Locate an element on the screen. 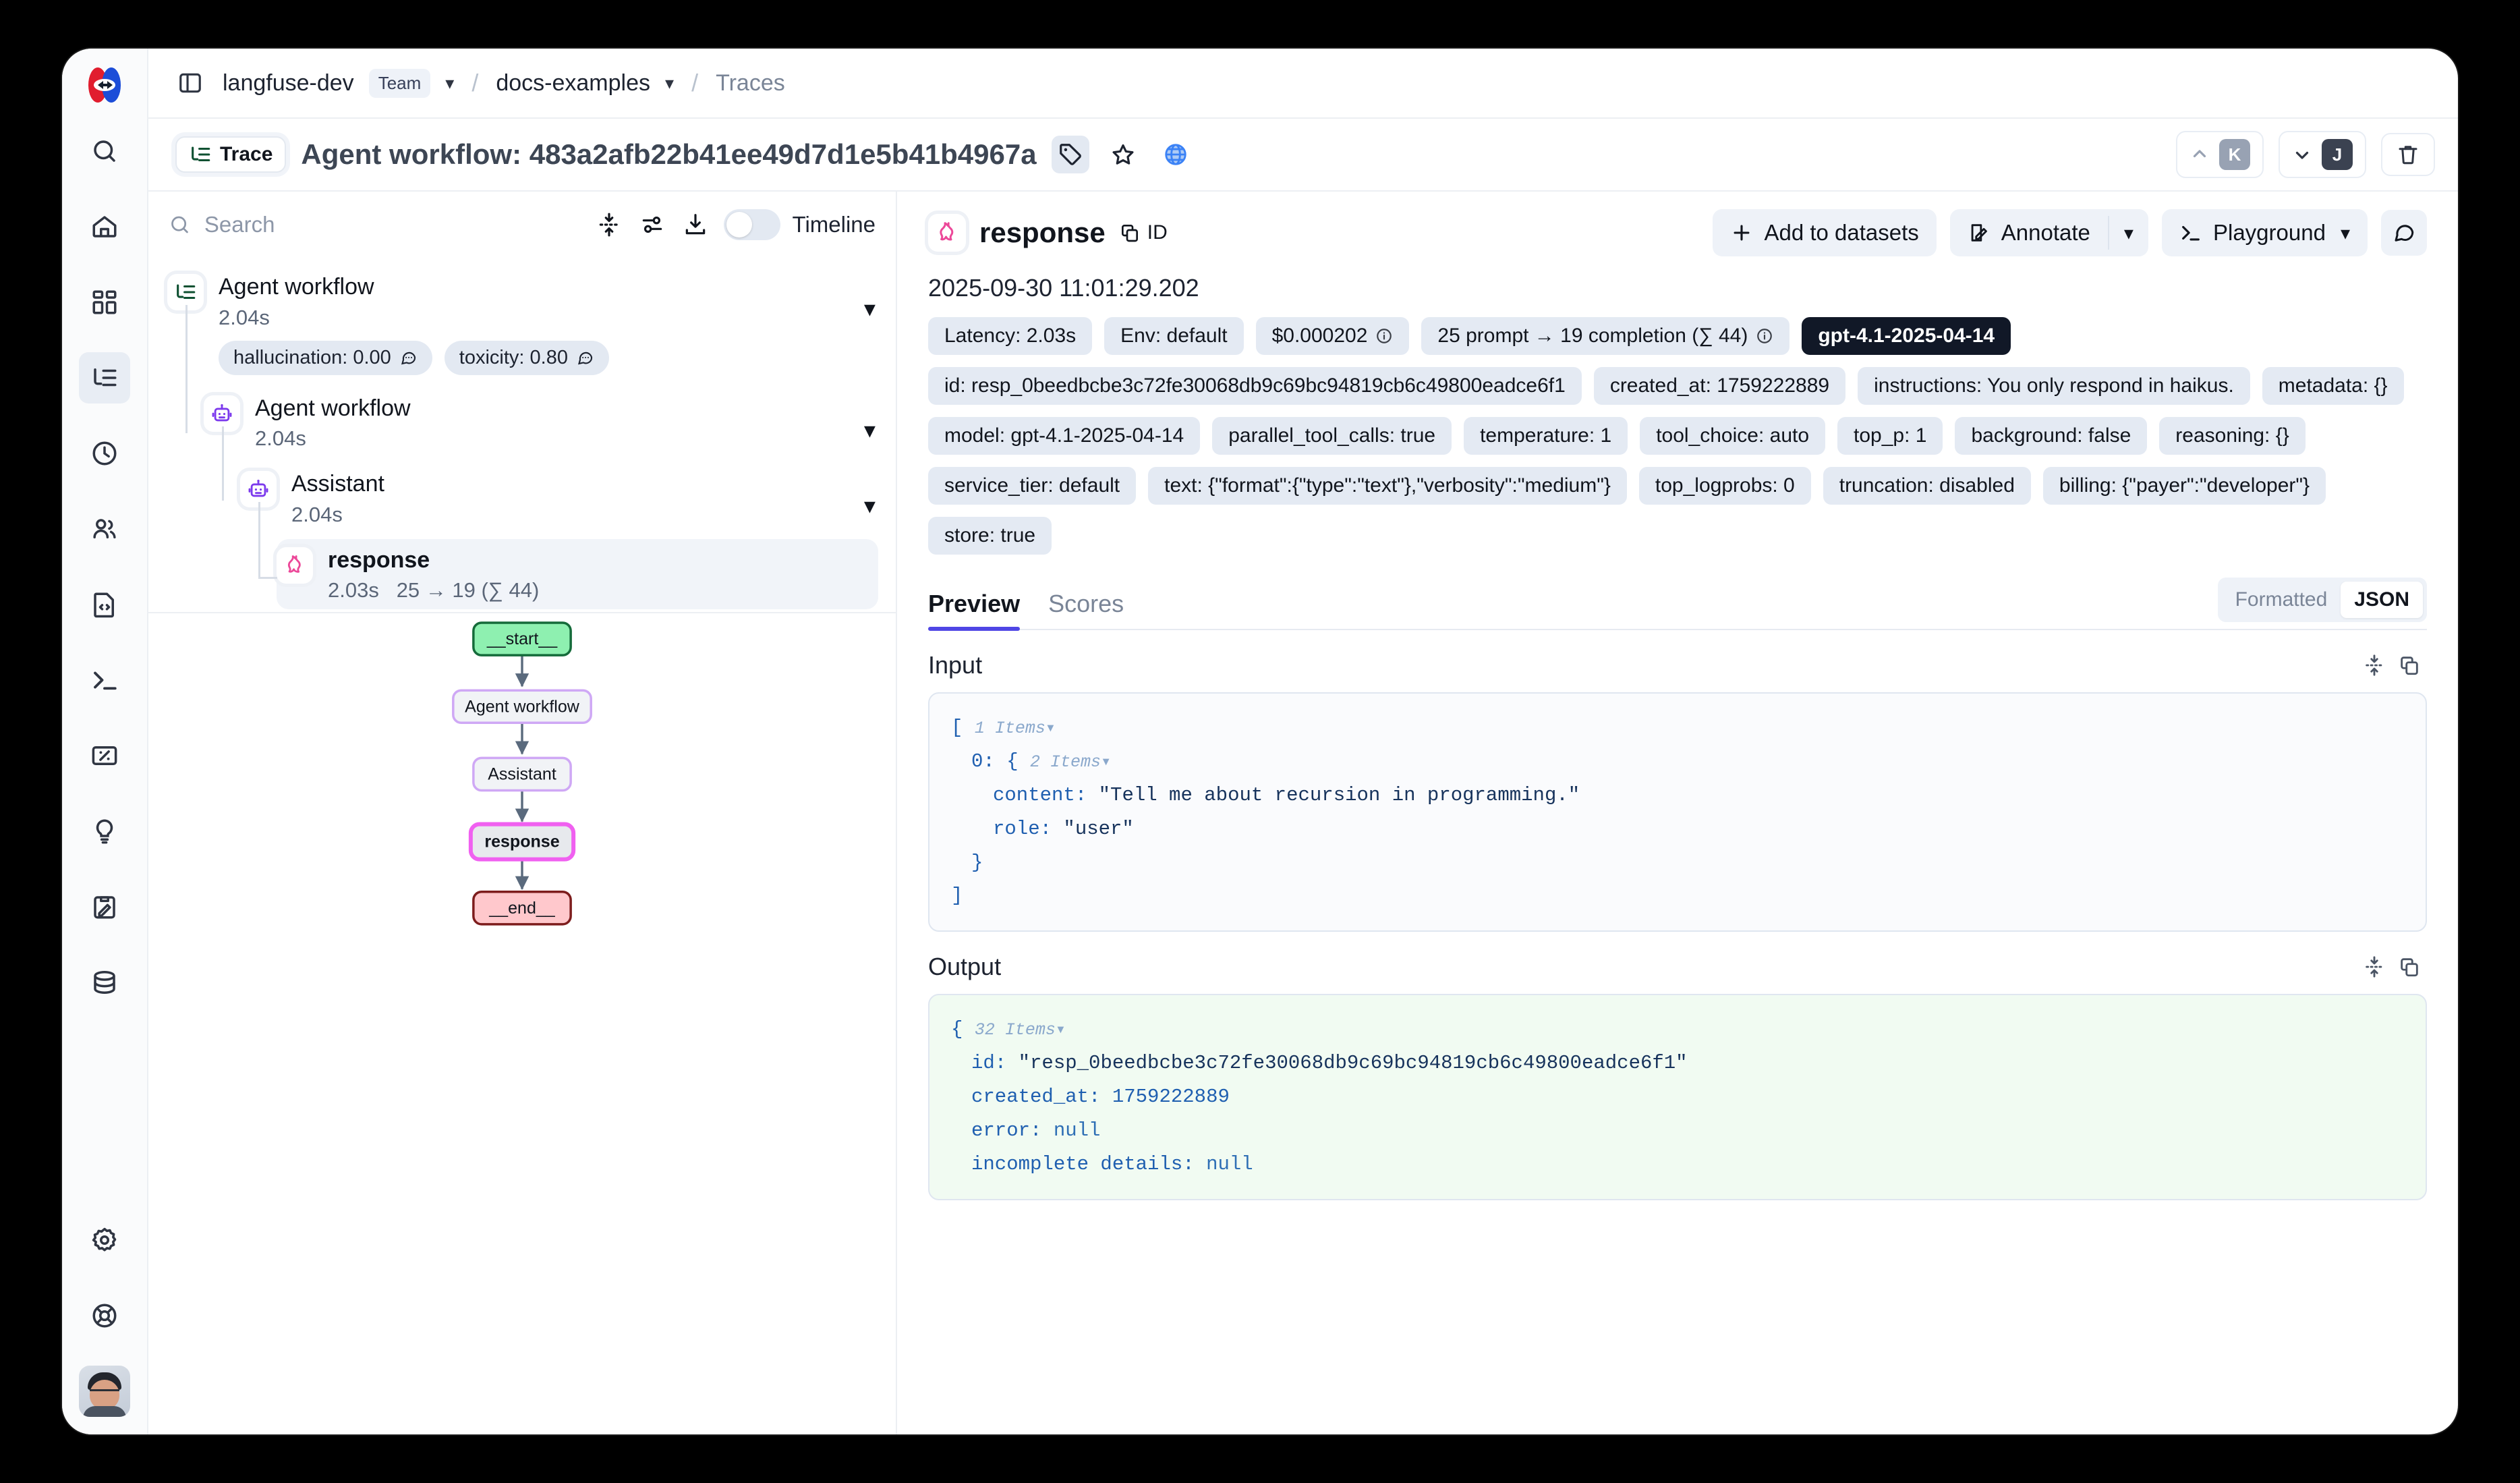  annotate-dropdown-chevron-icon: ▾ is located at coordinates (2128, 233).